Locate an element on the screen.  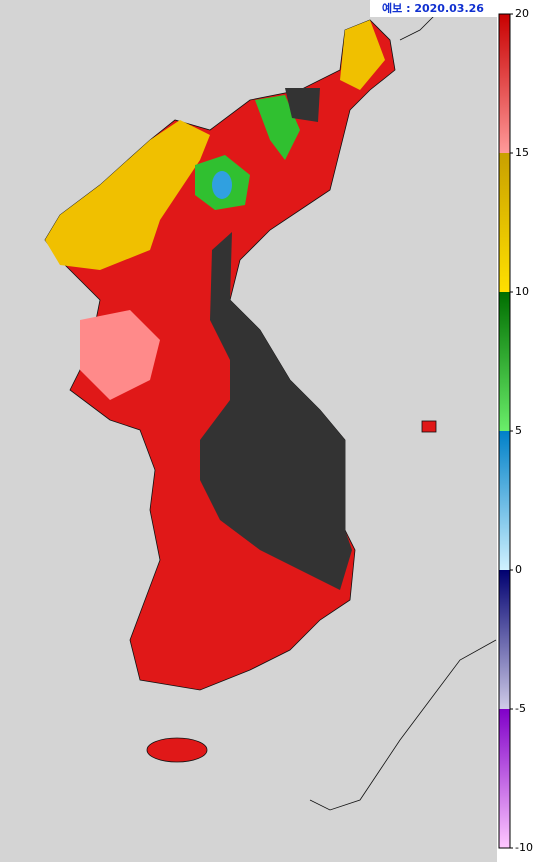
ulleung is located at coordinates (429, 426).